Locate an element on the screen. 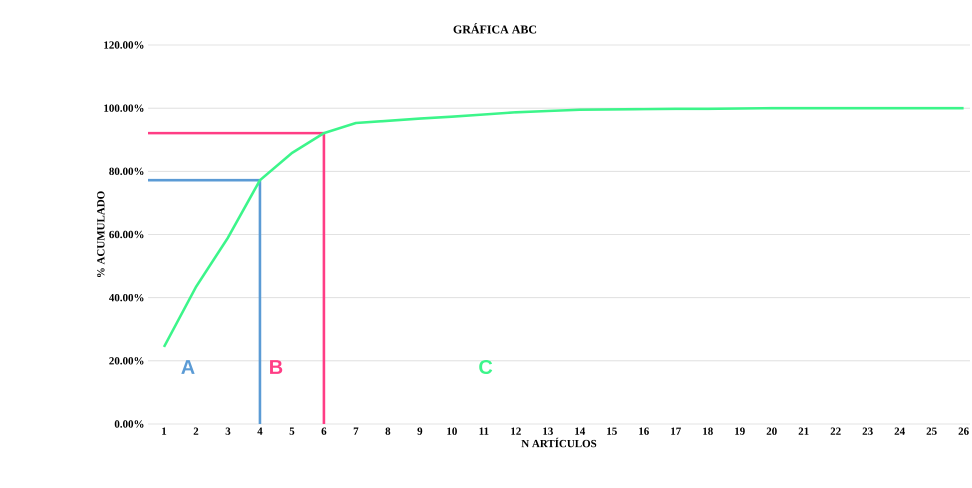  chart-title: GRÁFICA ABC is located at coordinates (495, 28).